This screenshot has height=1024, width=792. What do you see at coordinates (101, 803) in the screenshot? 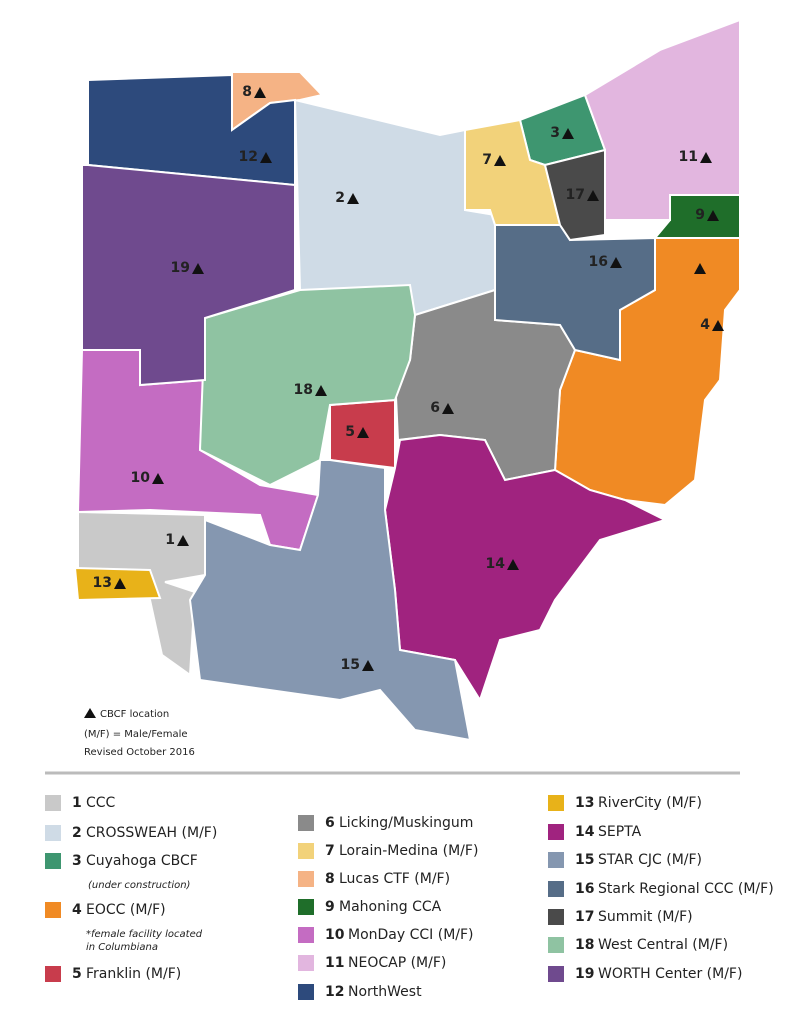
I see `legend-name: CCC` at bounding box center [101, 803].